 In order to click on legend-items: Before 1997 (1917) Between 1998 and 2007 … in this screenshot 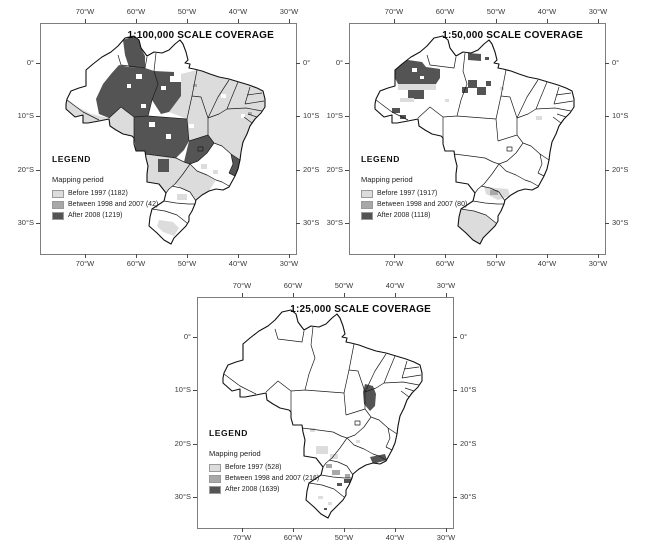, I will do `click(414, 204)`.